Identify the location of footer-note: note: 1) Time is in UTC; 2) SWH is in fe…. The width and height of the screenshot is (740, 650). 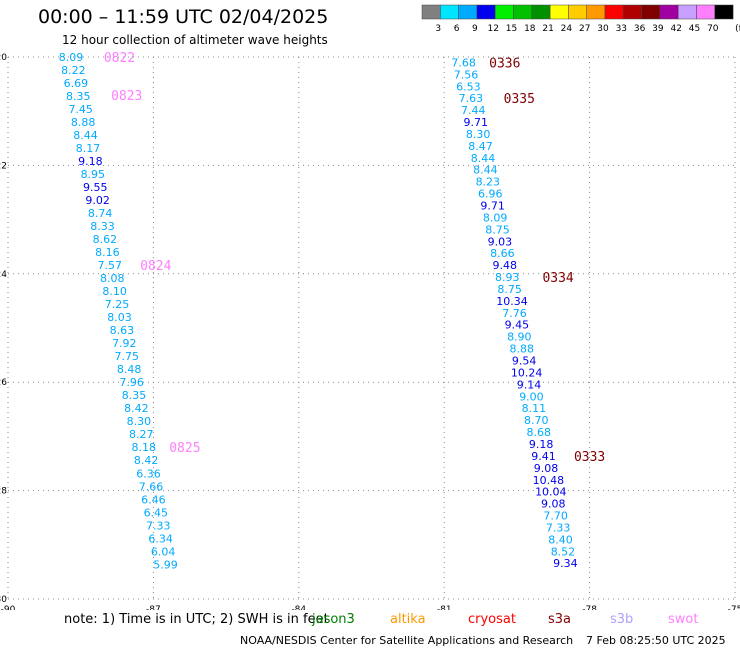
(196, 619).